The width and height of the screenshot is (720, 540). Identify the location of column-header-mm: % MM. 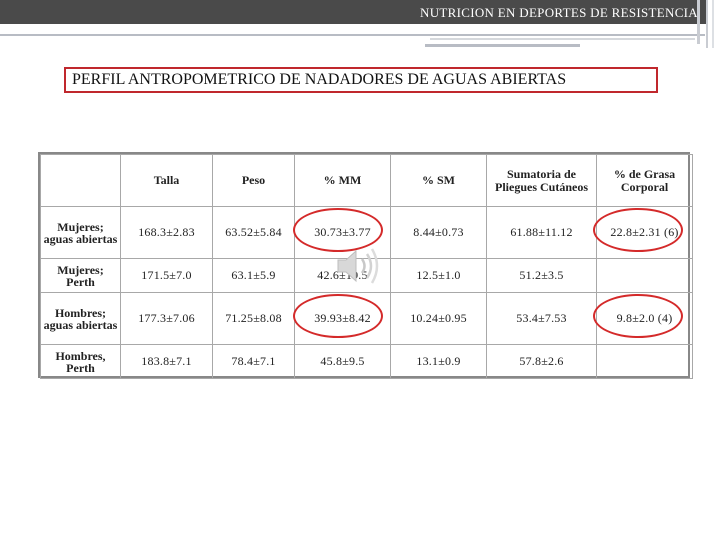
(342, 180).